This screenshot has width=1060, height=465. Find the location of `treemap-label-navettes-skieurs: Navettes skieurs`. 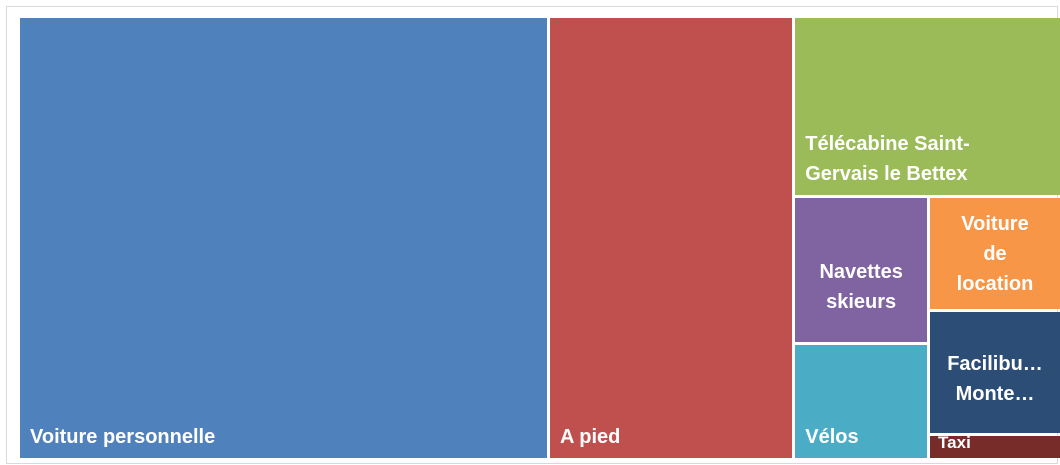

treemap-label-navettes-skieurs: Navettes skieurs is located at coordinates (861, 287).